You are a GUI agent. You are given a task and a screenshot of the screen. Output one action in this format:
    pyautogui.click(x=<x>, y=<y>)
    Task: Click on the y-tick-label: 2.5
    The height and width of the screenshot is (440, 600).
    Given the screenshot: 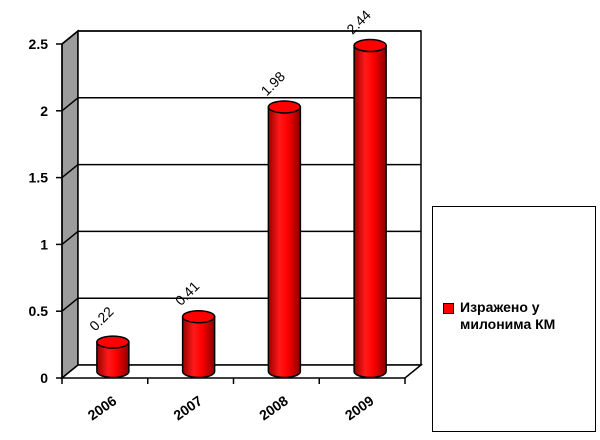 What is the action you would take?
    pyautogui.click(x=39, y=44)
    